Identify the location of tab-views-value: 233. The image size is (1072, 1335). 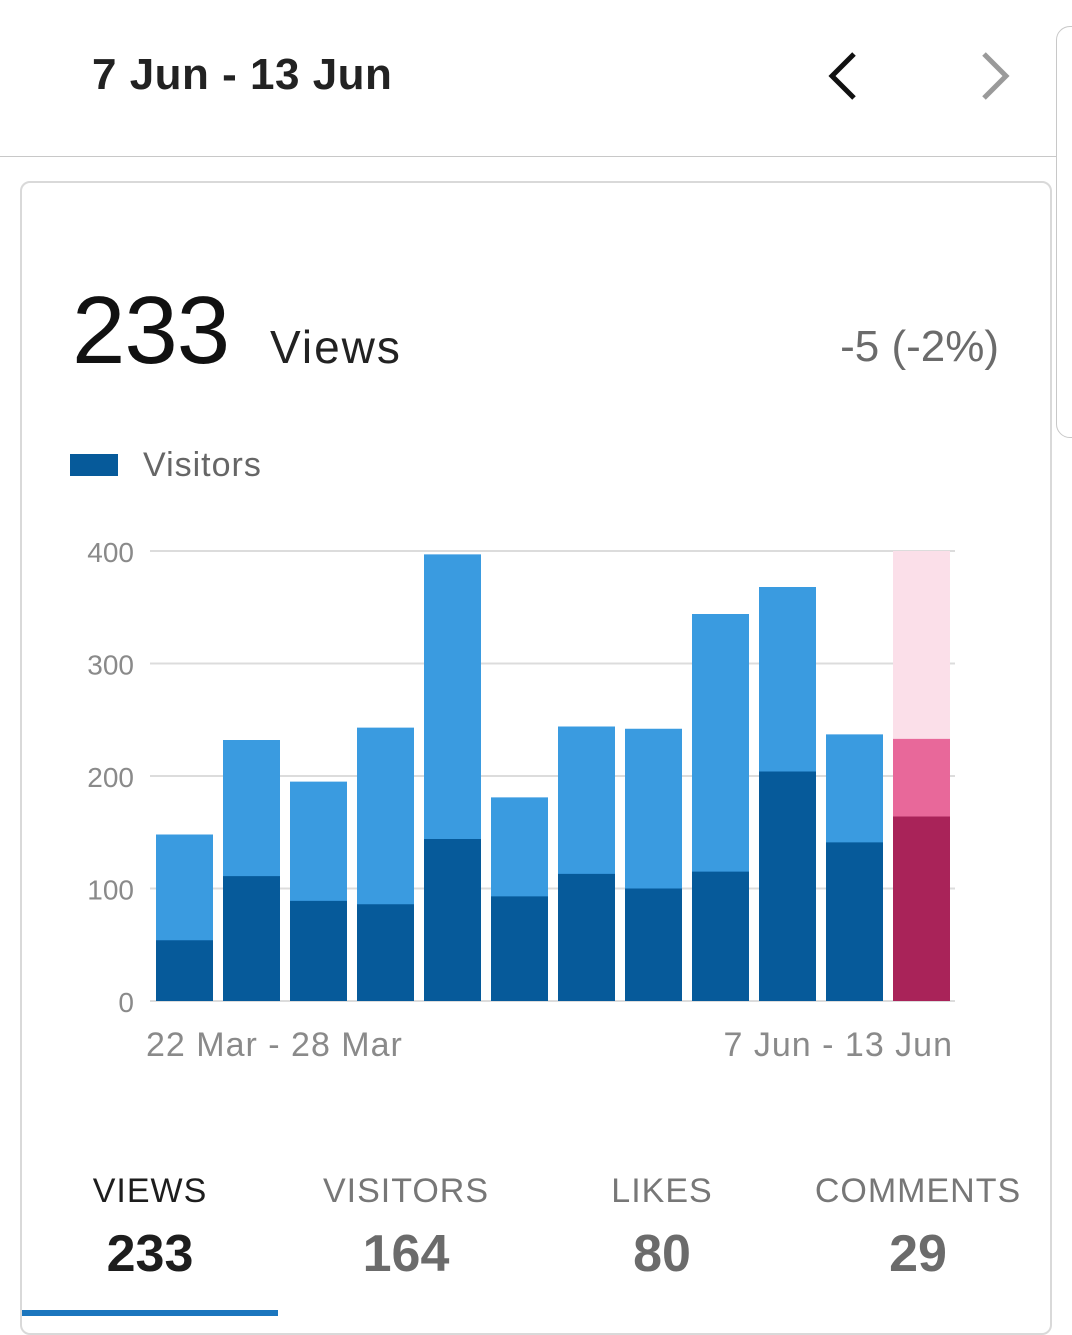
(150, 1254).